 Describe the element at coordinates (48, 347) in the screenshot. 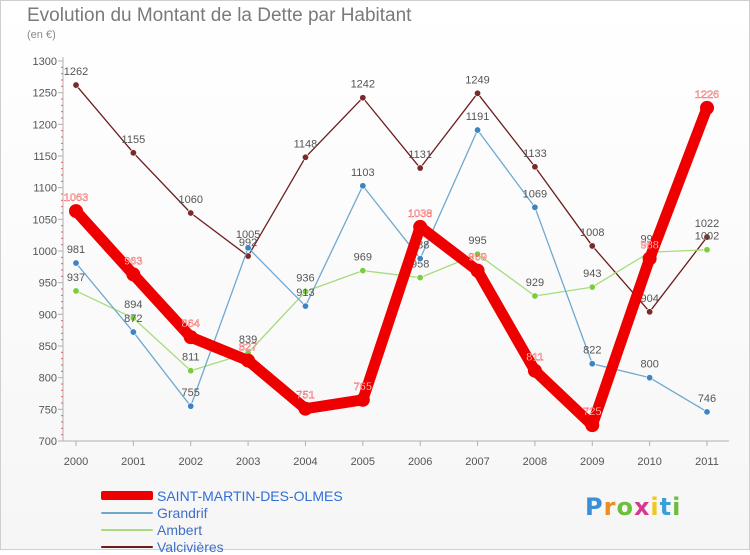

I see `y-tick-label: 850` at that location.